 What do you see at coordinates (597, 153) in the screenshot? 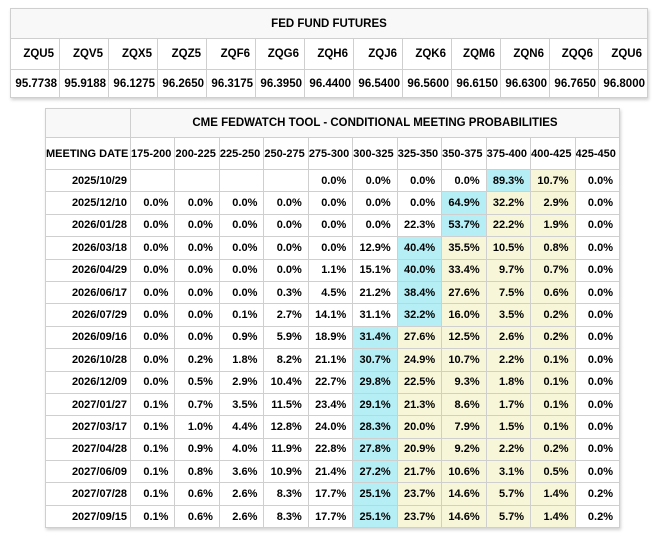
I see `rate-range-header: 425-450` at bounding box center [597, 153].